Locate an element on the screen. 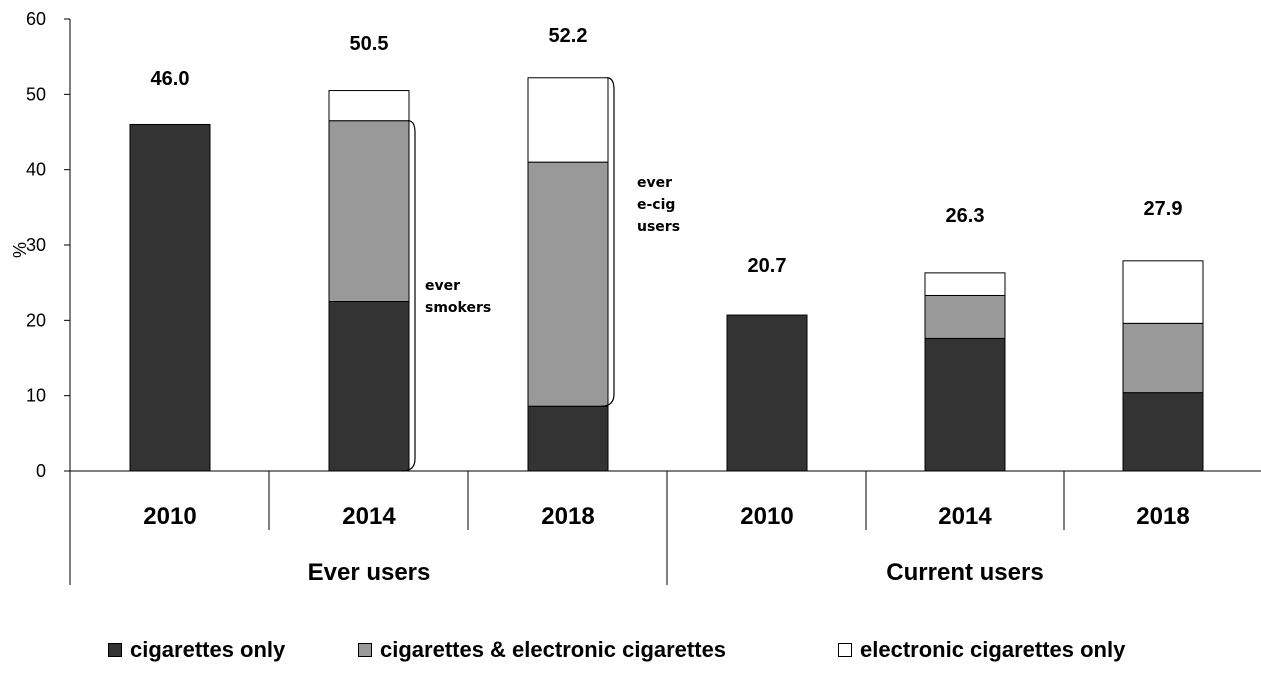 Image resolution: width=1261 pixels, height=682 pixels. group-label-1: Current users is located at coordinates (964, 572).